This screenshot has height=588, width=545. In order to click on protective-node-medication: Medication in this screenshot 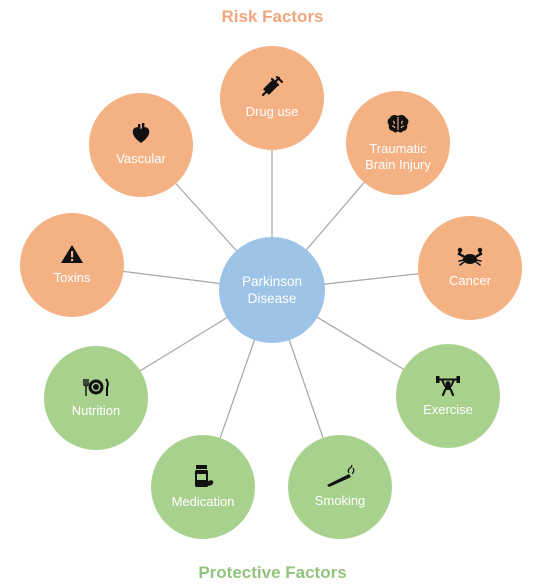, I will do `click(203, 487)`.